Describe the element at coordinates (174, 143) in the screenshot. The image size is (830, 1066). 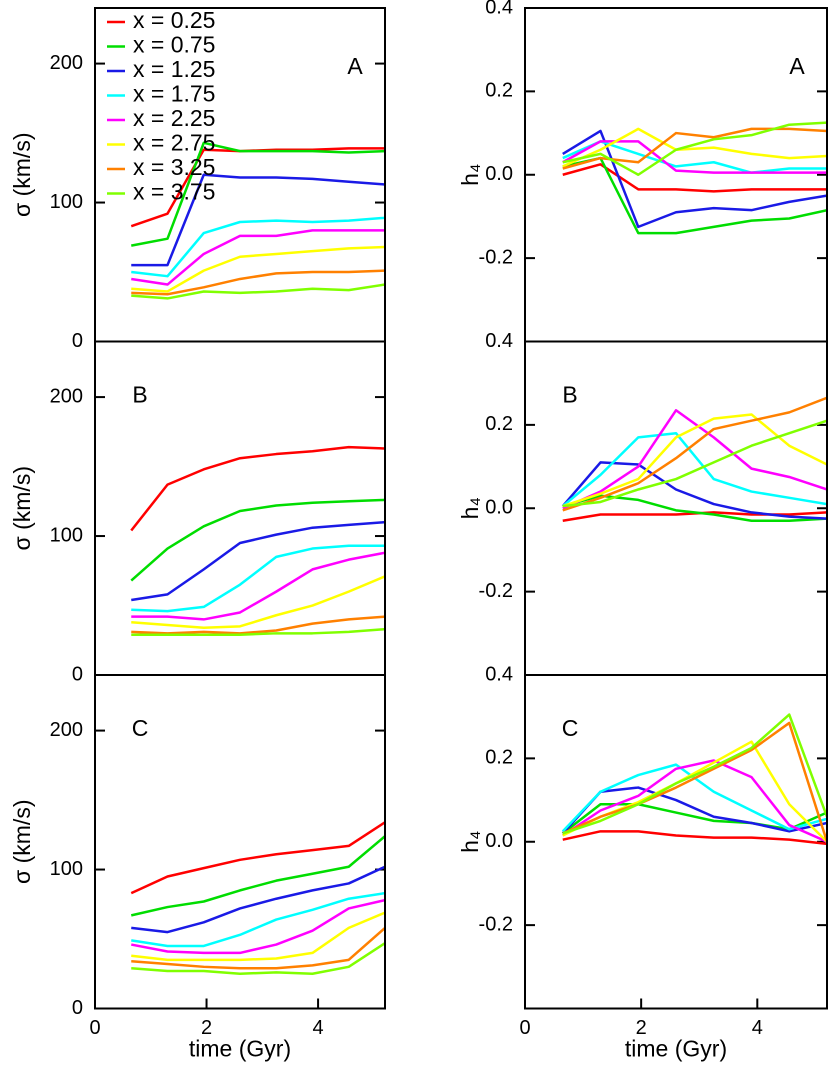
I see `legend-label: x = 2.75` at that location.